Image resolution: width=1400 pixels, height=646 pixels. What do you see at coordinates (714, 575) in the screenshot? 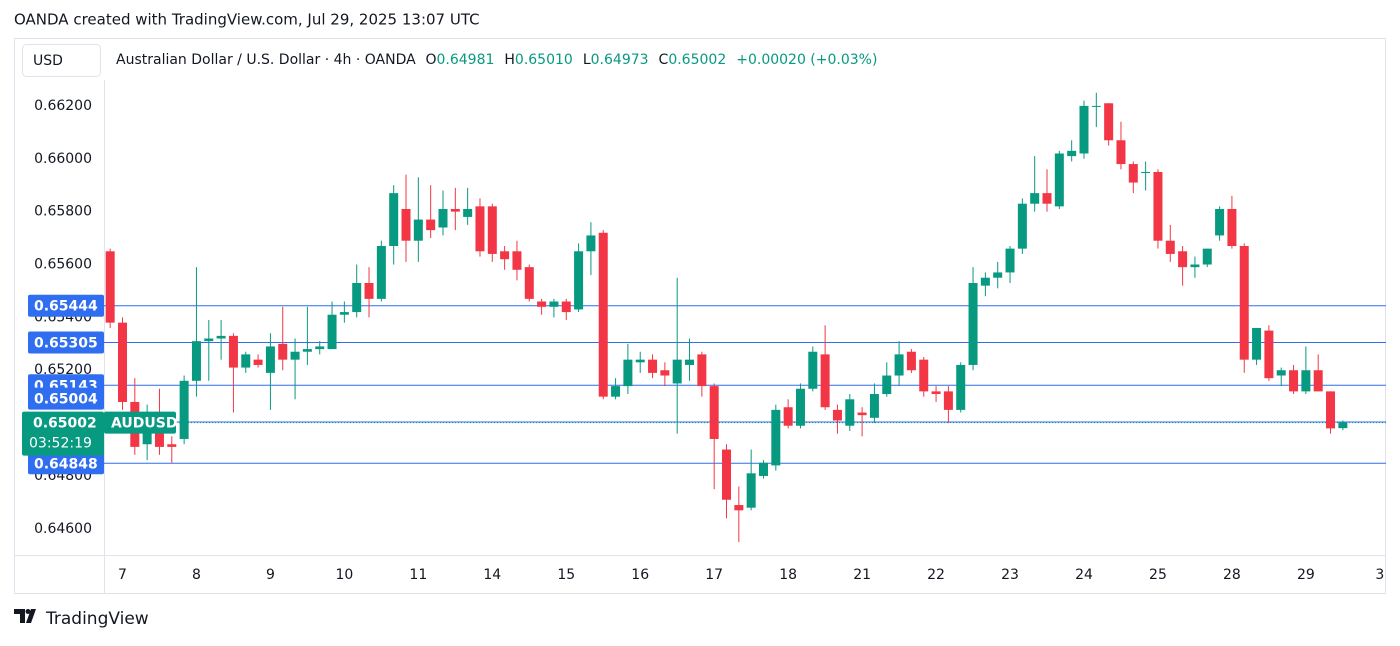
I see `x-tick-label: 17` at bounding box center [714, 575].